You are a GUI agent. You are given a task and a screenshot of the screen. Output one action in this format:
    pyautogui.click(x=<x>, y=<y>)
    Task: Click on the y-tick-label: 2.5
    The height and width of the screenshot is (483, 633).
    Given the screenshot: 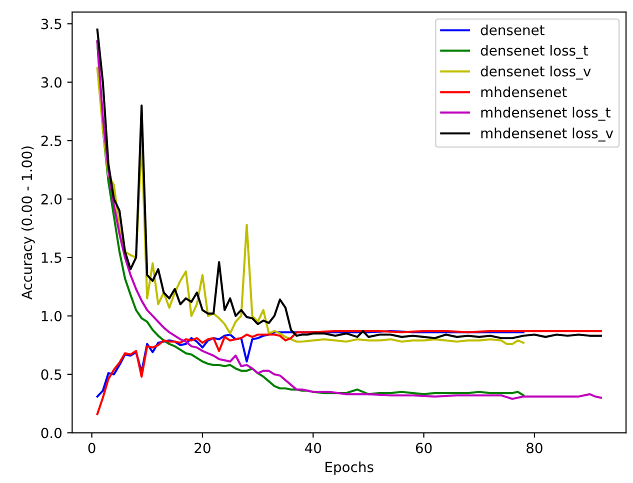 What is the action you would take?
    pyautogui.click(x=51, y=141)
    